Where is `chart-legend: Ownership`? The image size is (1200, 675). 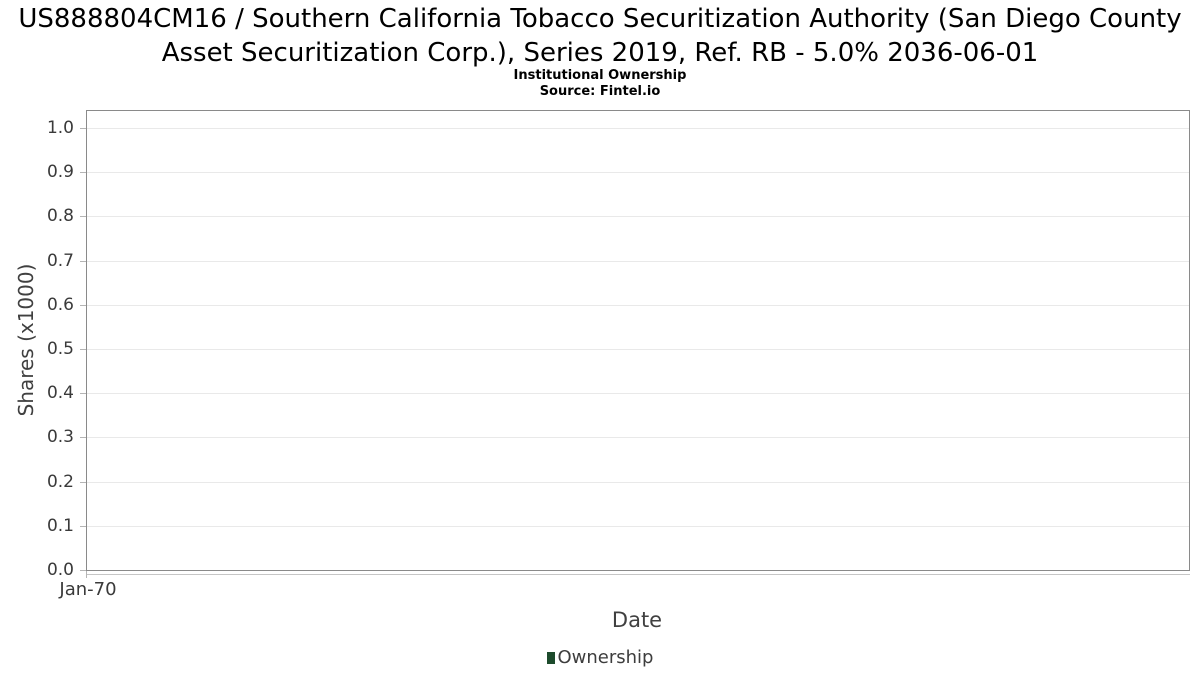
chart-legend: Ownership is located at coordinates (600, 657).